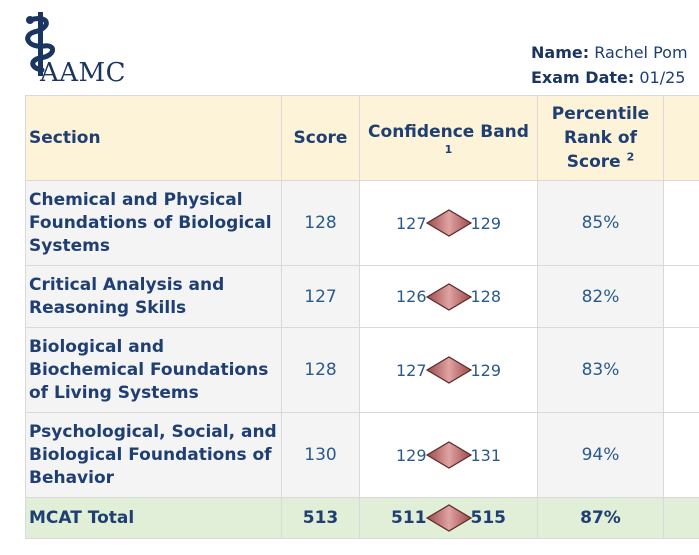 The height and width of the screenshot is (555, 699). Describe the element at coordinates (600, 370) in the screenshot. I see `section-percentile: 83%` at that location.